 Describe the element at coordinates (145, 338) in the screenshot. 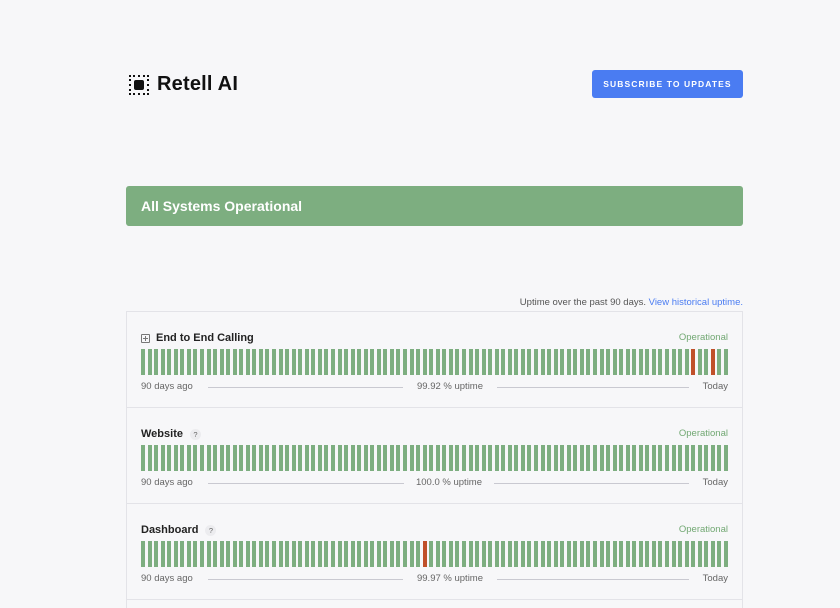

I see `expand-plus-icon` at that location.